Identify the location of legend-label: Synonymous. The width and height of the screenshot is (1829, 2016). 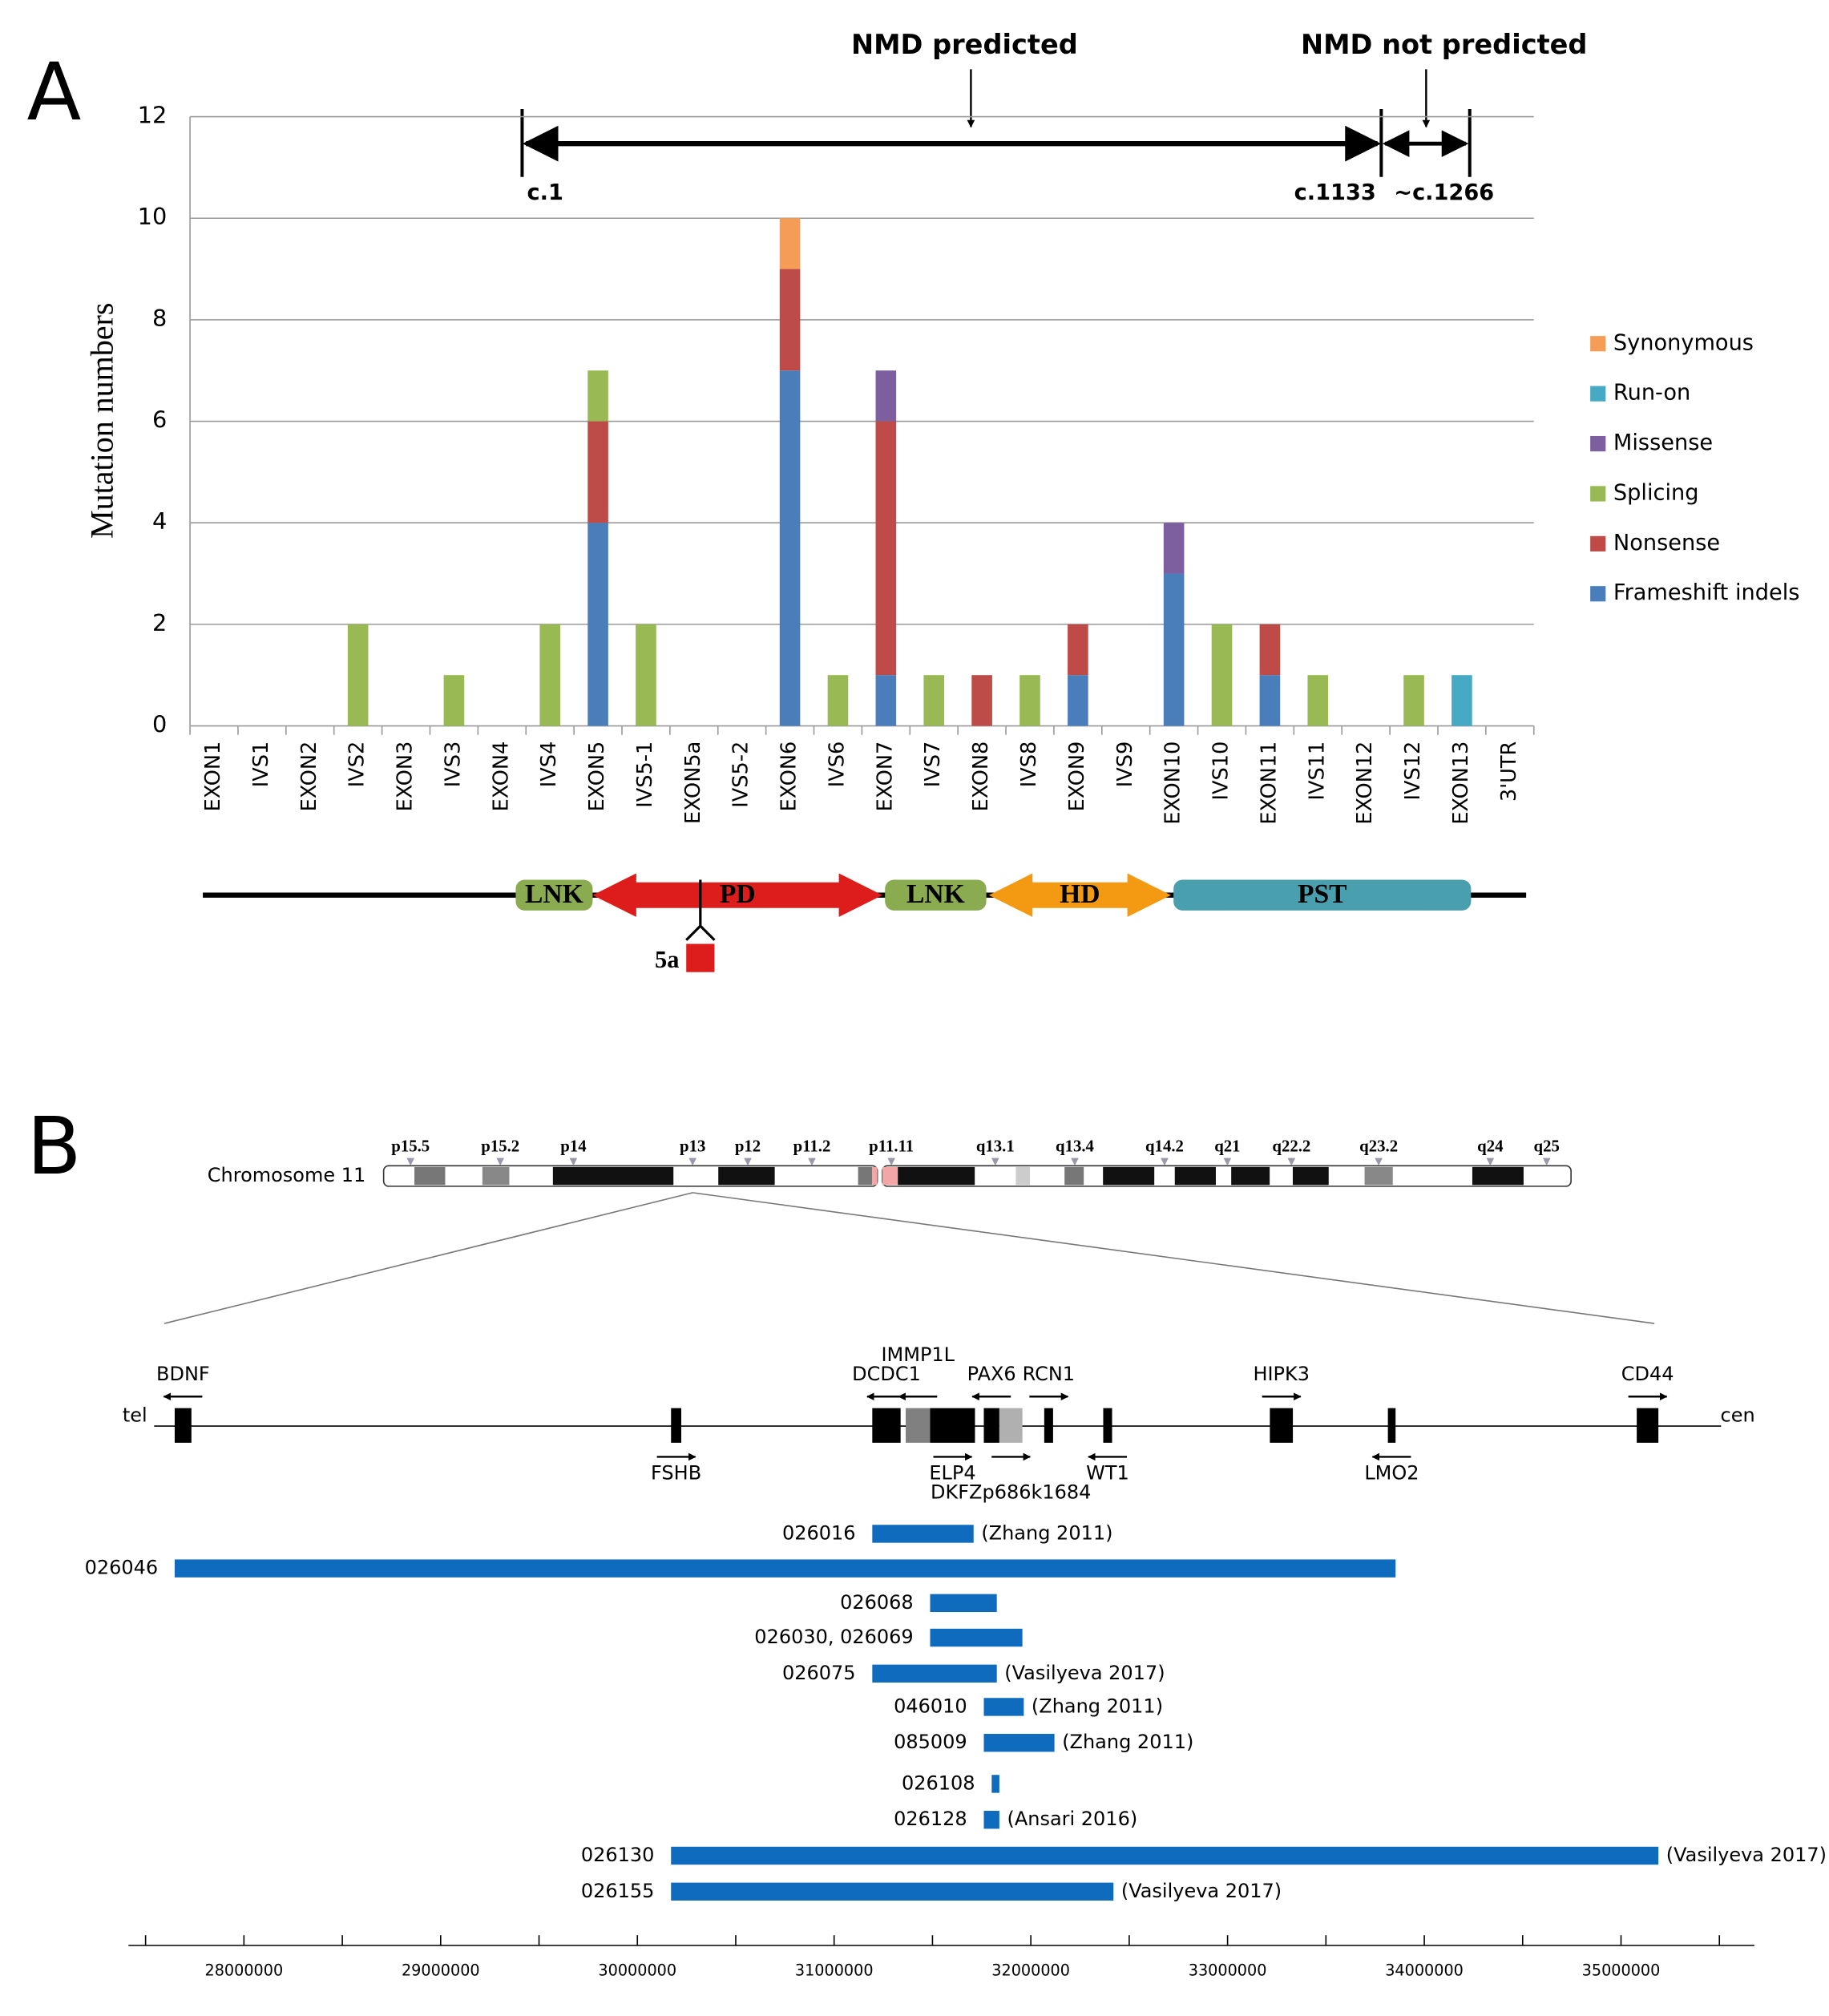
(1684, 342).